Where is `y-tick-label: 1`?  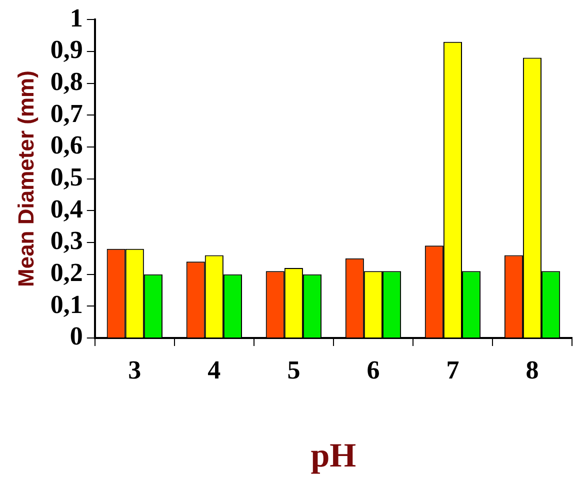 y-tick-label: 1 is located at coordinates (76, 17).